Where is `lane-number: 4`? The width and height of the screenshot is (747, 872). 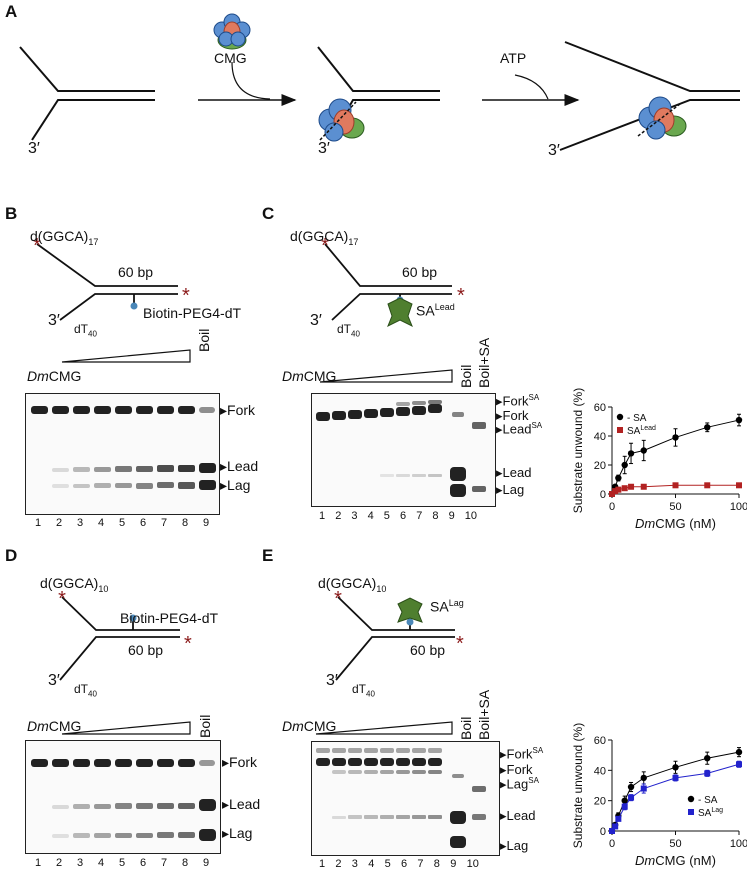 lane-number: 4 is located at coordinates (101, 863).